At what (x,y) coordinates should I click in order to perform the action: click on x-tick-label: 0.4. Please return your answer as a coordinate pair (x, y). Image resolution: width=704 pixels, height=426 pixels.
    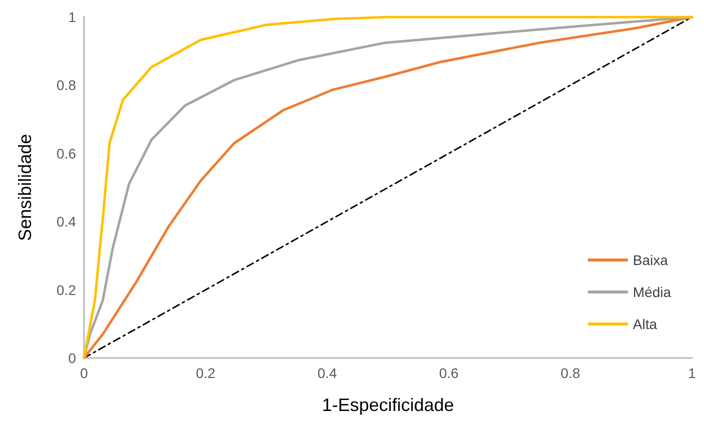
    Looking at the image, I should click on (327, 373).